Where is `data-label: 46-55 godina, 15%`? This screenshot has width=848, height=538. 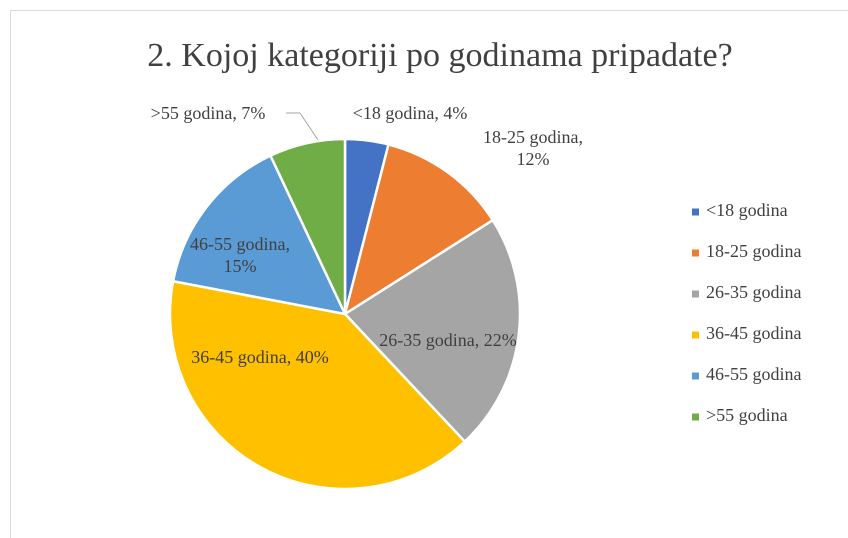
data-label: 46-55 godina, 15% is located at coordinates (240, 255).